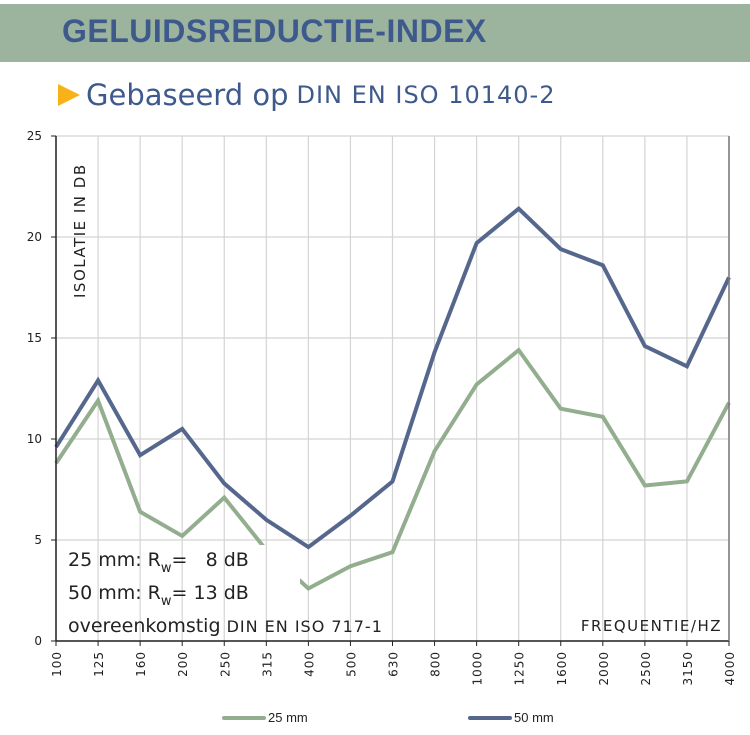  Describe the element at coordinates (688, 668) in the screenshot. I see `x-tick-label: 3150` at that location.